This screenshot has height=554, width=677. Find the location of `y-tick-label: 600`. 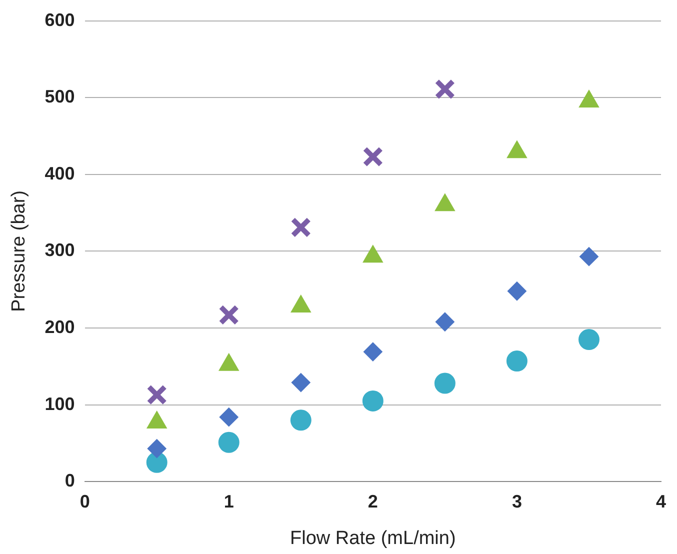

y-tick-label: 600 is located at coordinates (59, 20).